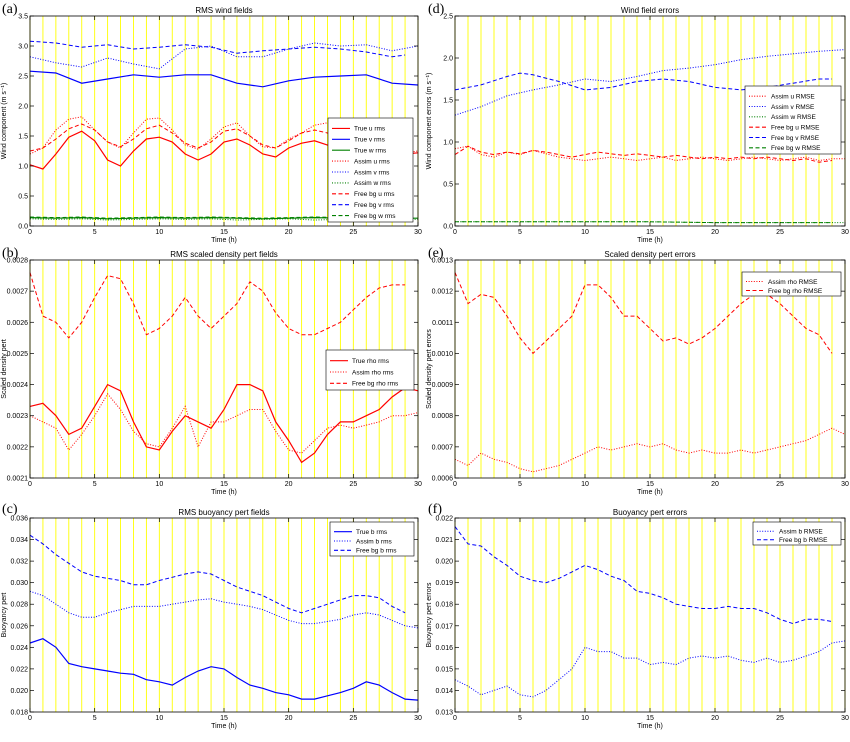 The height and width of the screenshot is (742, 850). What do you see at coordinates (444, 713) in the screenshot?
I see `y-tick-label: 0.013` at bounding box center [444, 713].